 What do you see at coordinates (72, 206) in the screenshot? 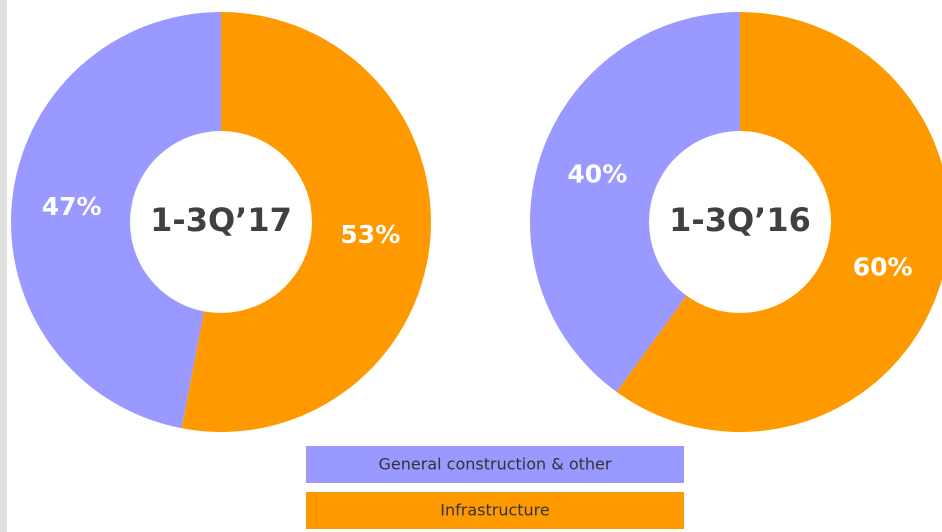
I see `value-label: 47%` at bounding box center [72, 206].